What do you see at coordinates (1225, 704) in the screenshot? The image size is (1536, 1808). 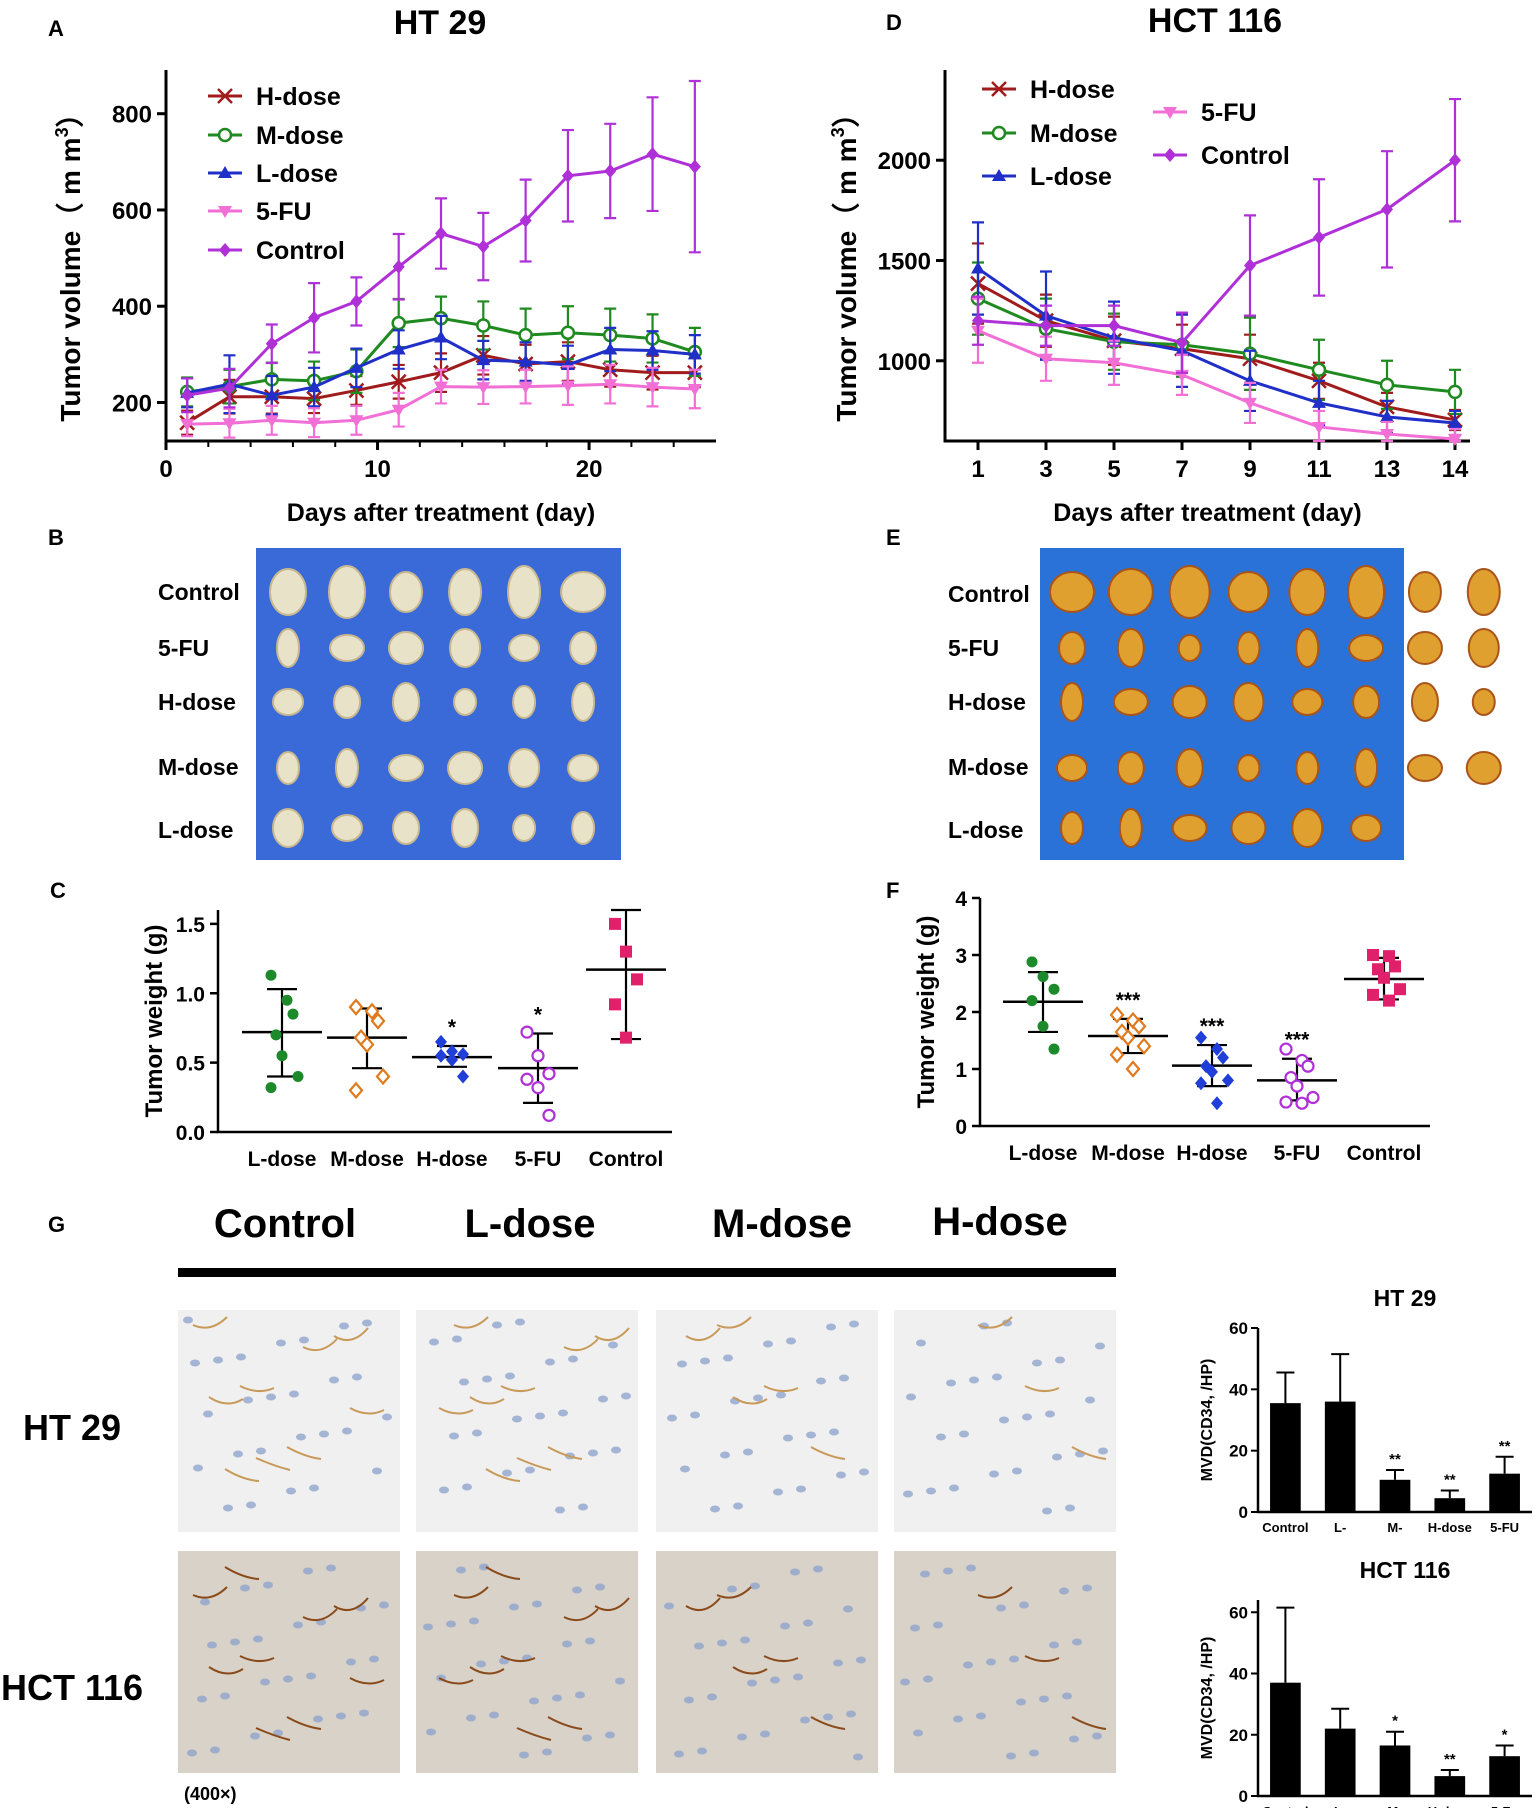 I see `panel-e: Control 5-FU H-dose M-dose L-dose` at bounding box center [1225, 704].